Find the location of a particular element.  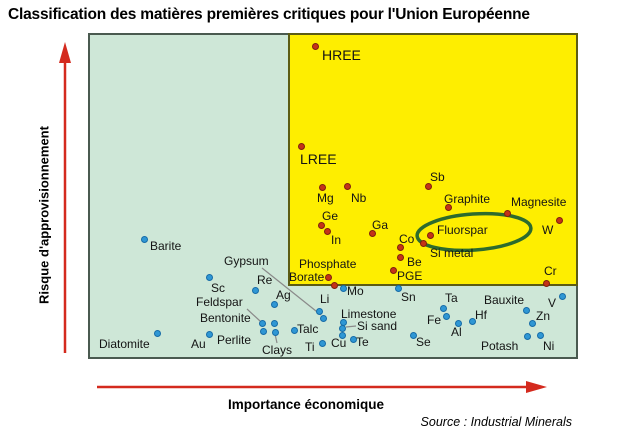

source-note: Source : Industrial Minerals is located at coordinates (496, 422).